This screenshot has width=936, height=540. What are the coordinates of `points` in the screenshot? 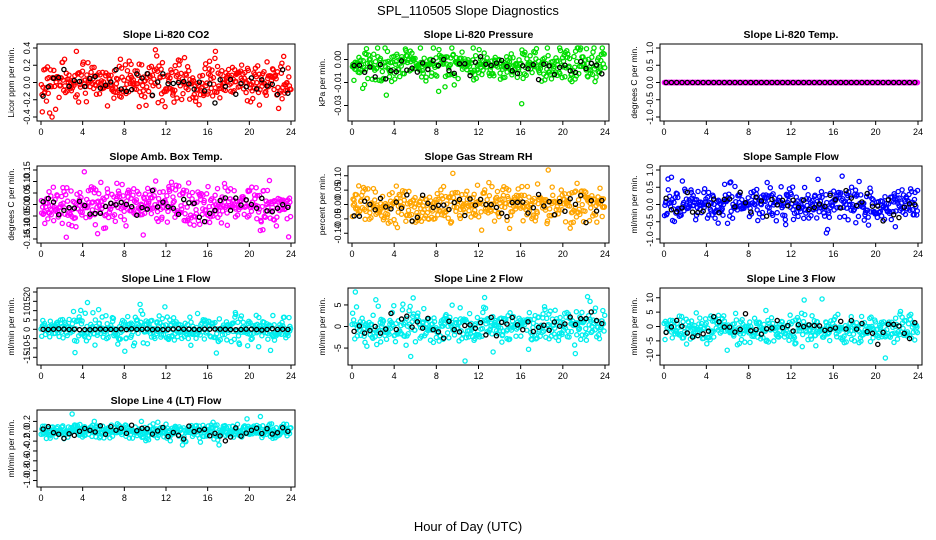 It's located at (166, 83).